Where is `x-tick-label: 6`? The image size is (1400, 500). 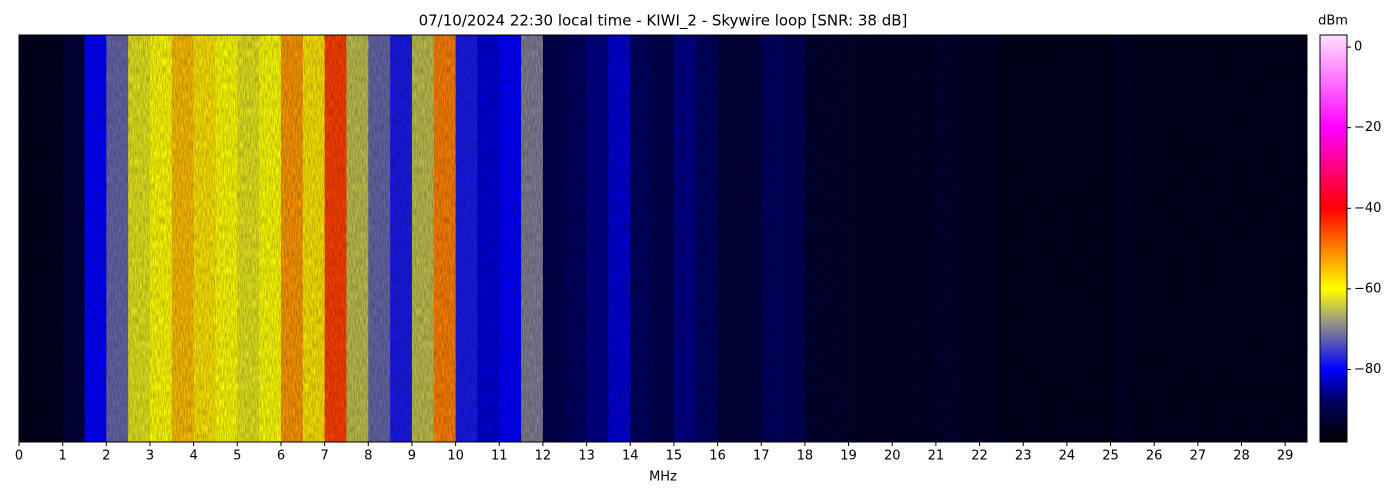
x-tick-label: 6 is located at coordinates (281, 456).